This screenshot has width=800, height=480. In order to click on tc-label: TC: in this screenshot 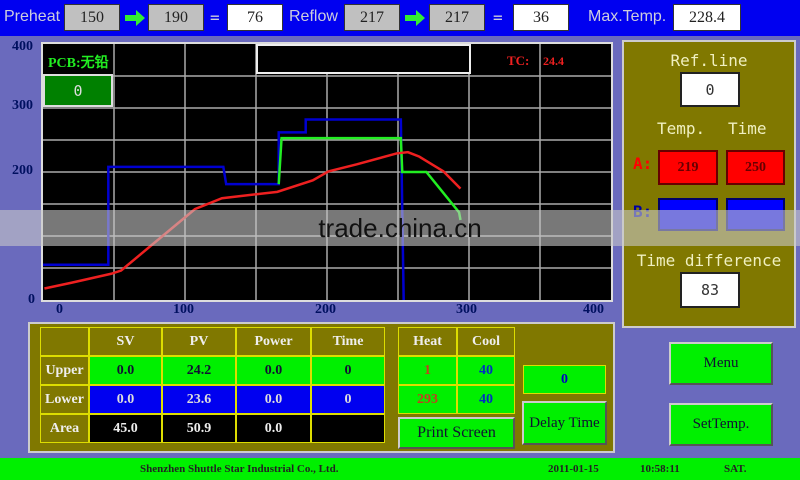, I will do `click(518, 60)`.